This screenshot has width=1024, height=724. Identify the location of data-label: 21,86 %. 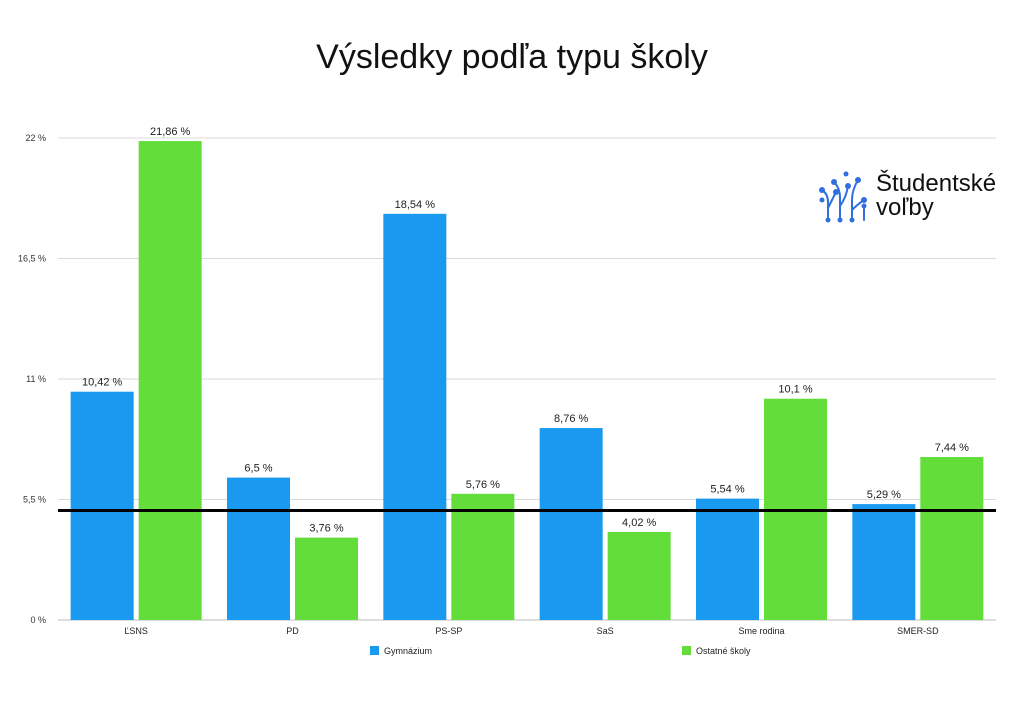
(170, 132).